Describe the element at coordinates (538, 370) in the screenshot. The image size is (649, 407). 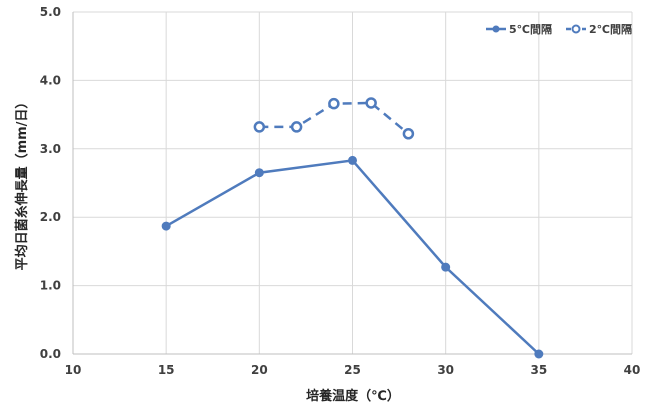
I see `x-tick-label: 35` at that location.